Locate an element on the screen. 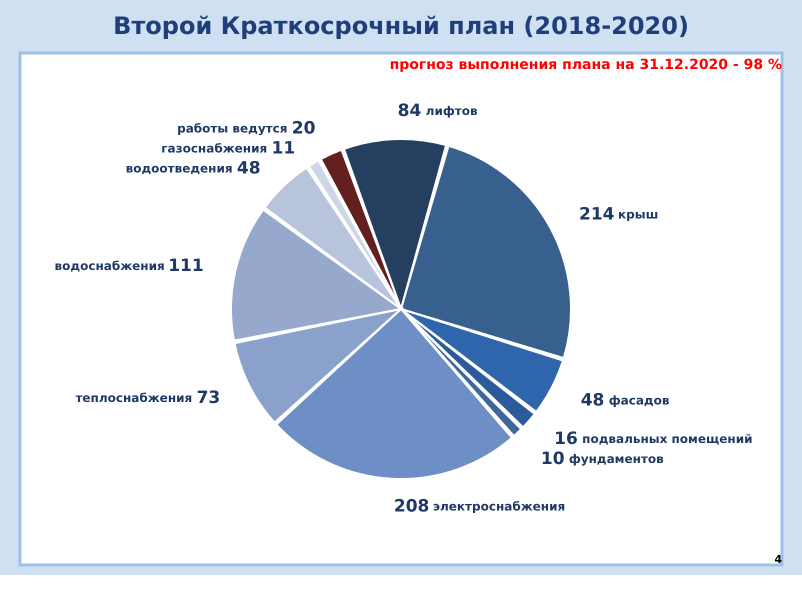 This screenshot has height=607, width=802. slice-label: теплоснабжения is located at coordinates (133, 398).